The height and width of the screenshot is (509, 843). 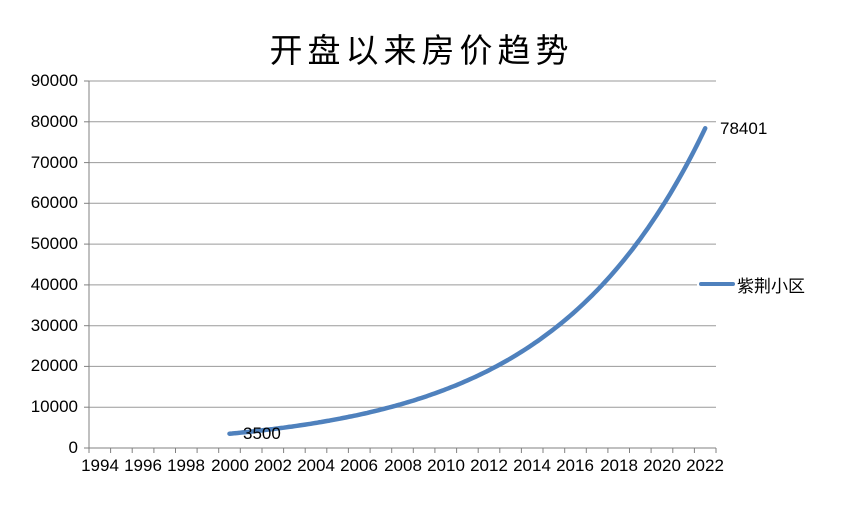 I want to click on x-axis-tick-label: 1994, so click(x=100, y=465).